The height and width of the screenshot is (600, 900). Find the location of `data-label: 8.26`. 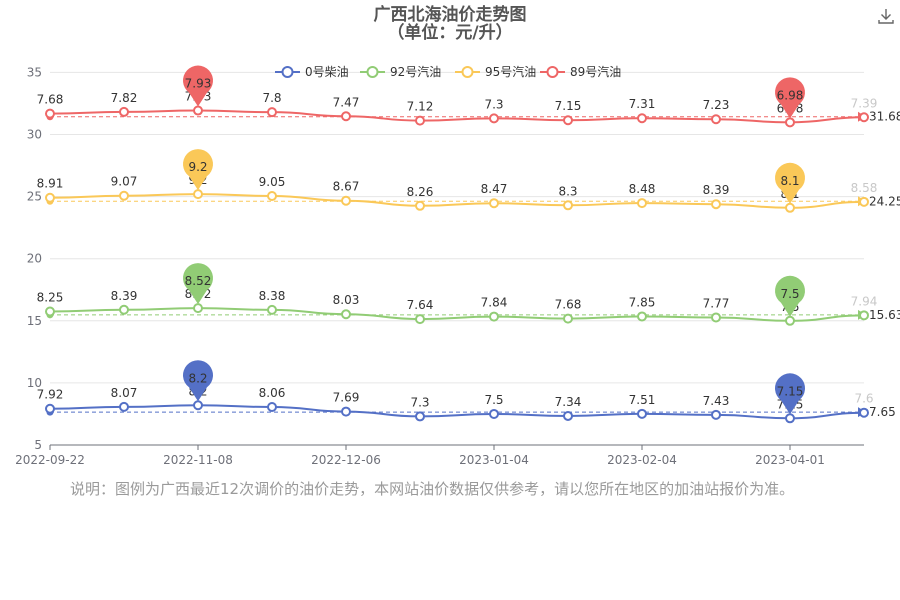

data-label: 8.26 is located at coordinates (420, 192).